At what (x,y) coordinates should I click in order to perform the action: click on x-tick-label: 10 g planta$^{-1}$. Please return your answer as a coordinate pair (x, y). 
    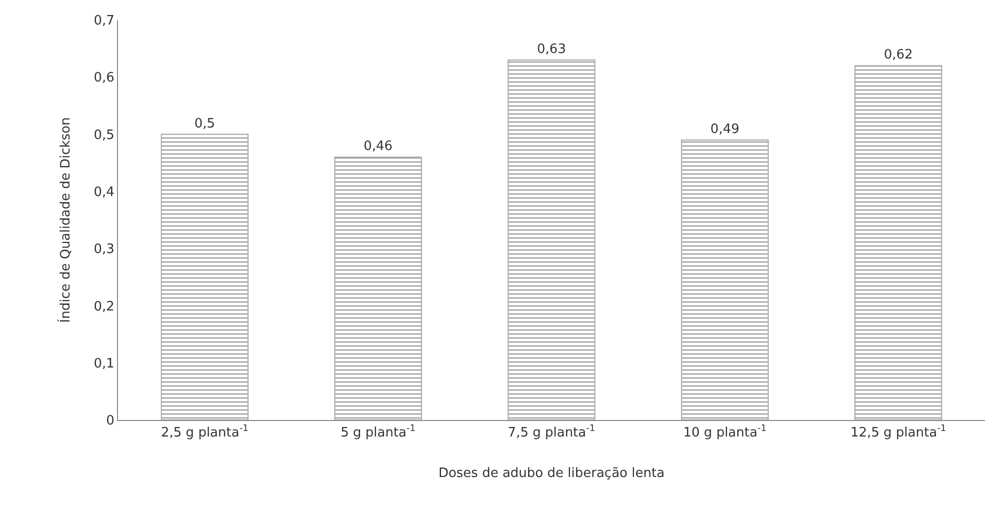
    Looking at the image, I should click on (725, 432).